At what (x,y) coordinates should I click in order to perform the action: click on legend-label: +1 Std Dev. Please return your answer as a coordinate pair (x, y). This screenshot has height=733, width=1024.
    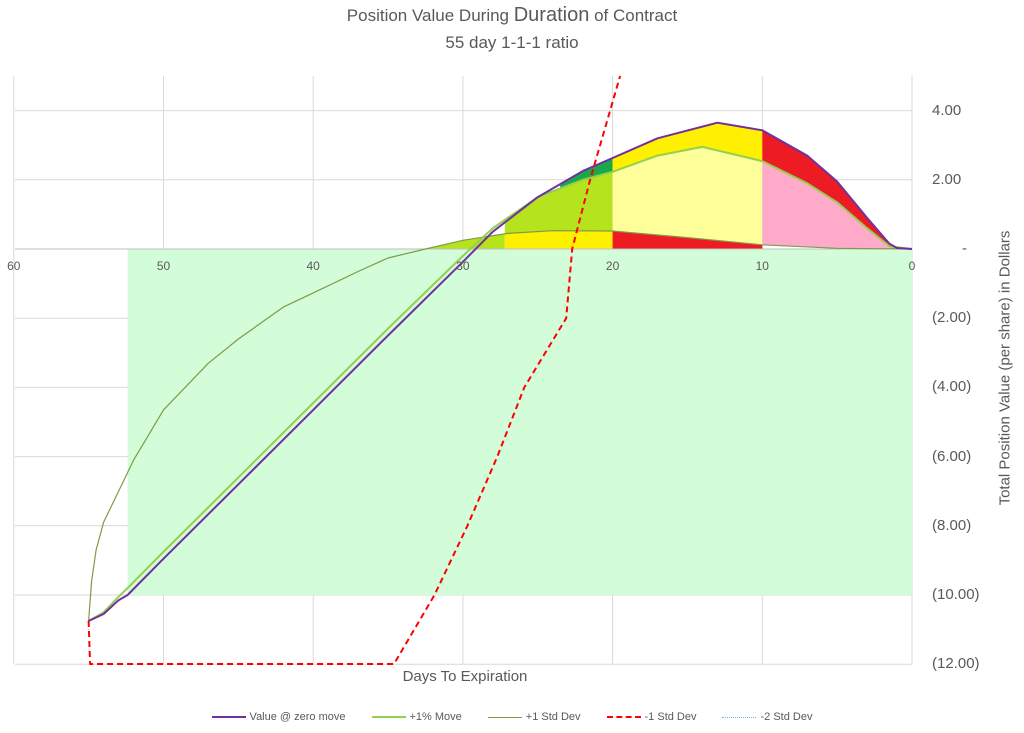
    Looking at the image, I should click on (553, 717).